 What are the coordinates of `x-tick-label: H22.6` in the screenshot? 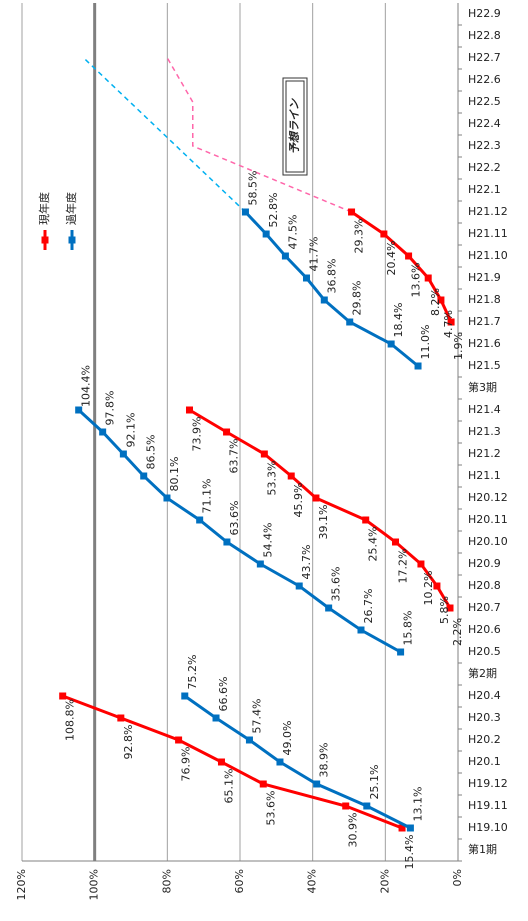 It's located at (484, 79).